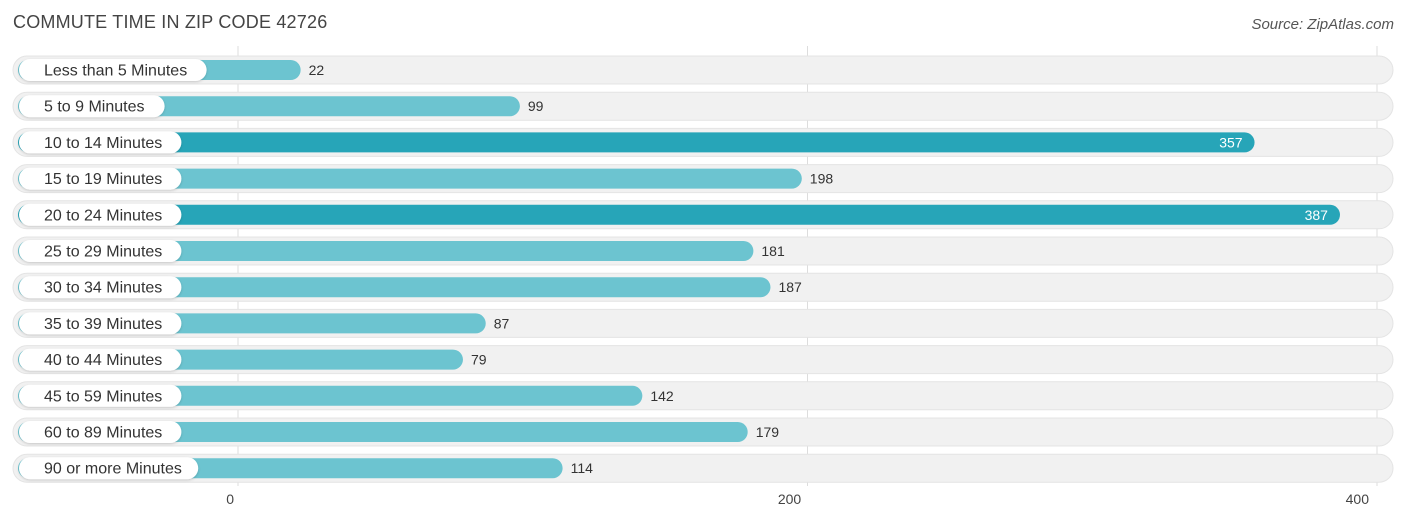  What do you see at coordinates (703, 360) in the screenshot?
I see `bar-row: 40 to 44 Minutes 79` at bounding box center [703, 360].